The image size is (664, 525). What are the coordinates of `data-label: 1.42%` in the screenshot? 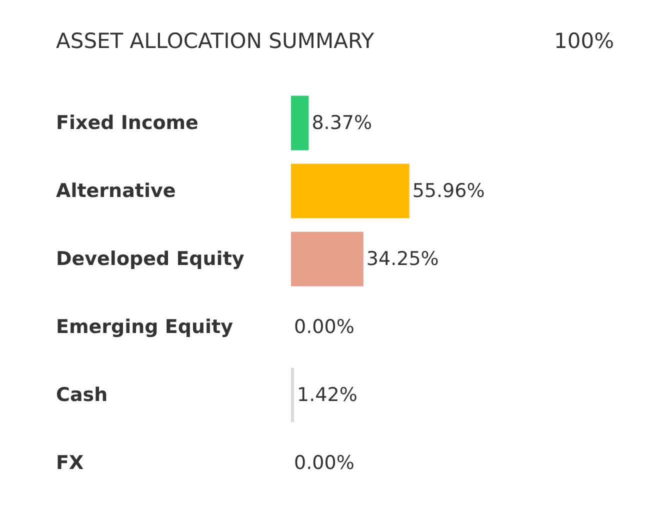 It's located at (327, 395).